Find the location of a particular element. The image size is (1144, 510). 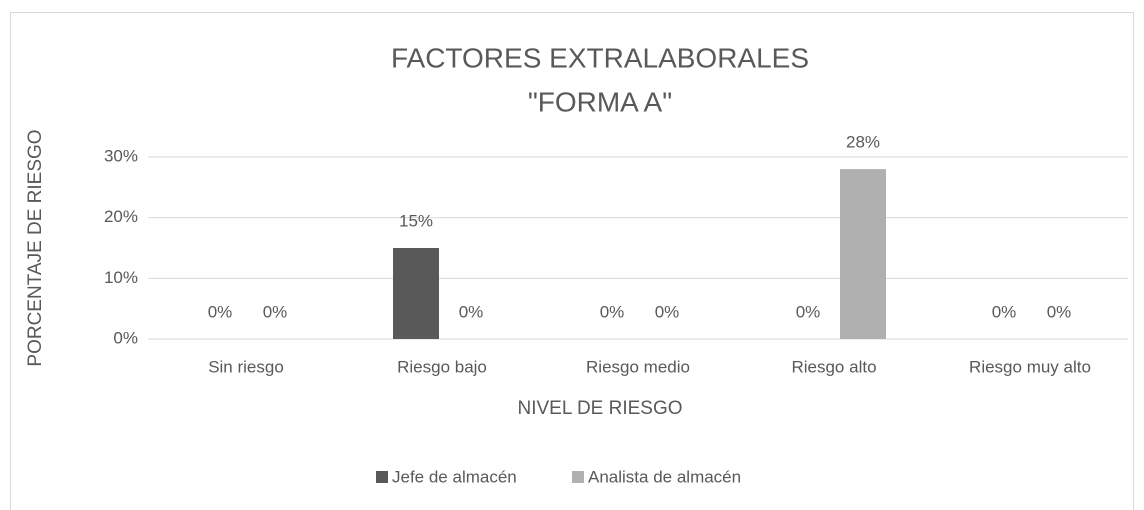

x-tick-label: Riesgo alto is located at coordinates (833, 366).